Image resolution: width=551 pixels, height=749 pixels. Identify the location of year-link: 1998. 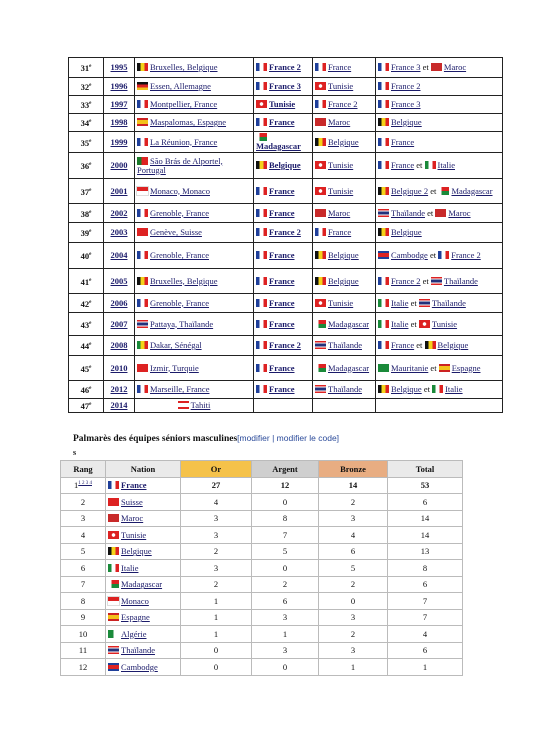
(119, 122).